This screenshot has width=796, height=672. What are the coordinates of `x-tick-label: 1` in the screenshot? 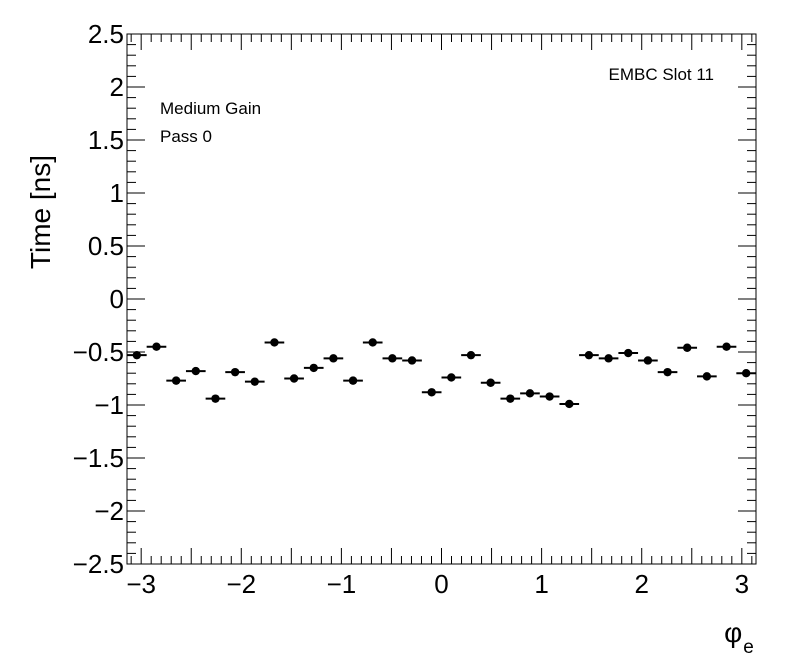 It's located at (541, 584).